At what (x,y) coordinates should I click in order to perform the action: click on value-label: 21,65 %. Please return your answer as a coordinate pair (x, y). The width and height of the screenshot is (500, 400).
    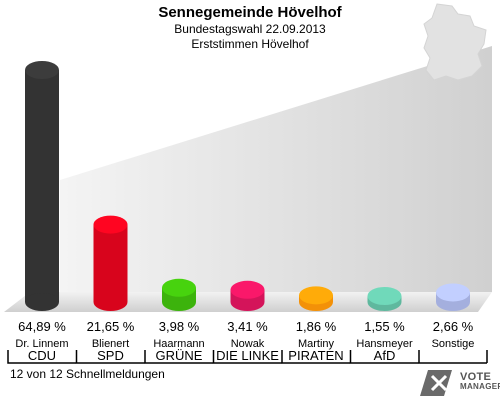
    Looking at the image, I should click on (110, 326).